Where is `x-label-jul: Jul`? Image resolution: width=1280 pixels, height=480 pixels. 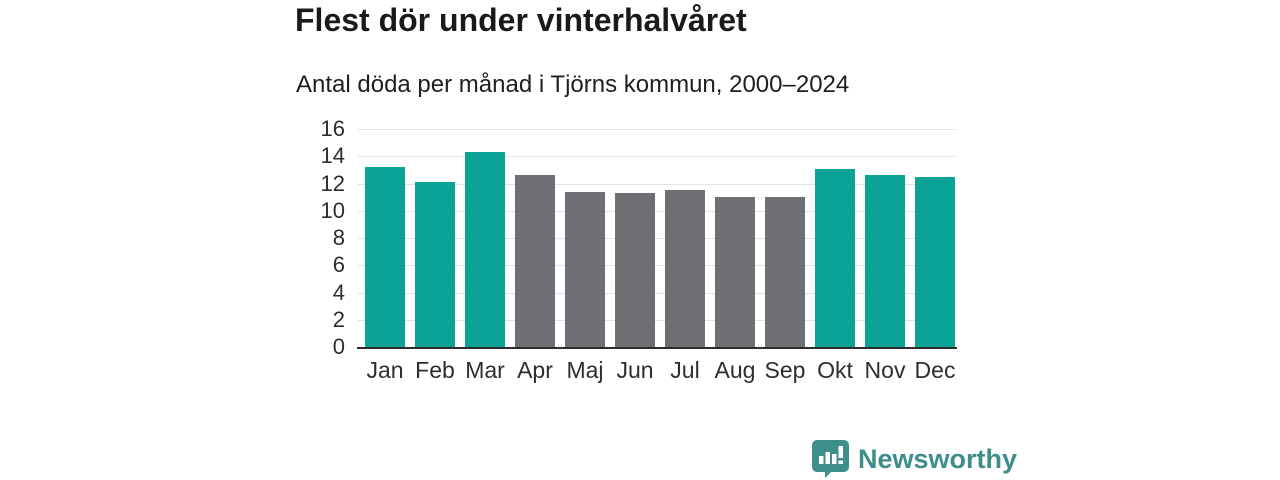
x-label-jul: Jul is located at coordinates (685, 370).